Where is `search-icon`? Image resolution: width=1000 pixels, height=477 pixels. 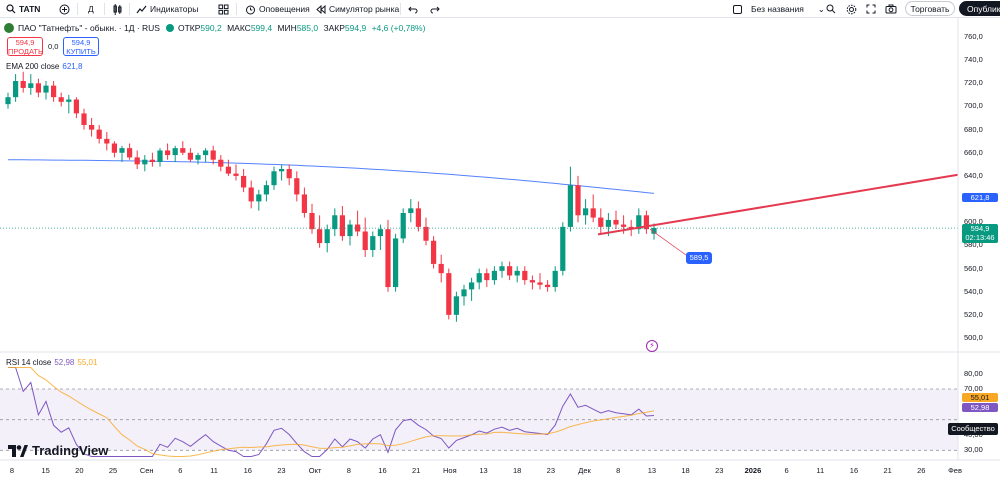 search-icon is located at coordinates (11, 9).